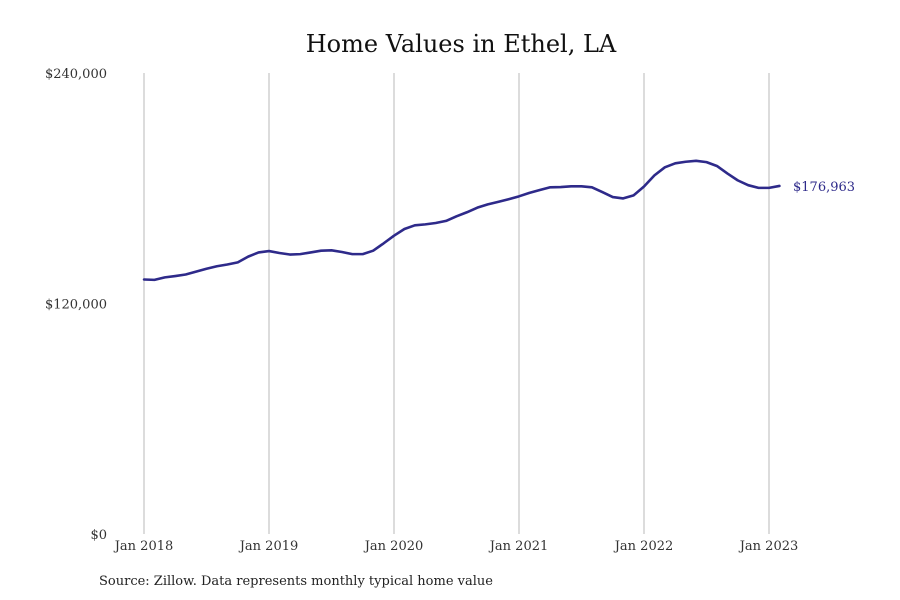 Image resolution: width=900 pixels, height=600 pixels. I want to click on x-tick-label: Jan 2021, so click(518, 546).